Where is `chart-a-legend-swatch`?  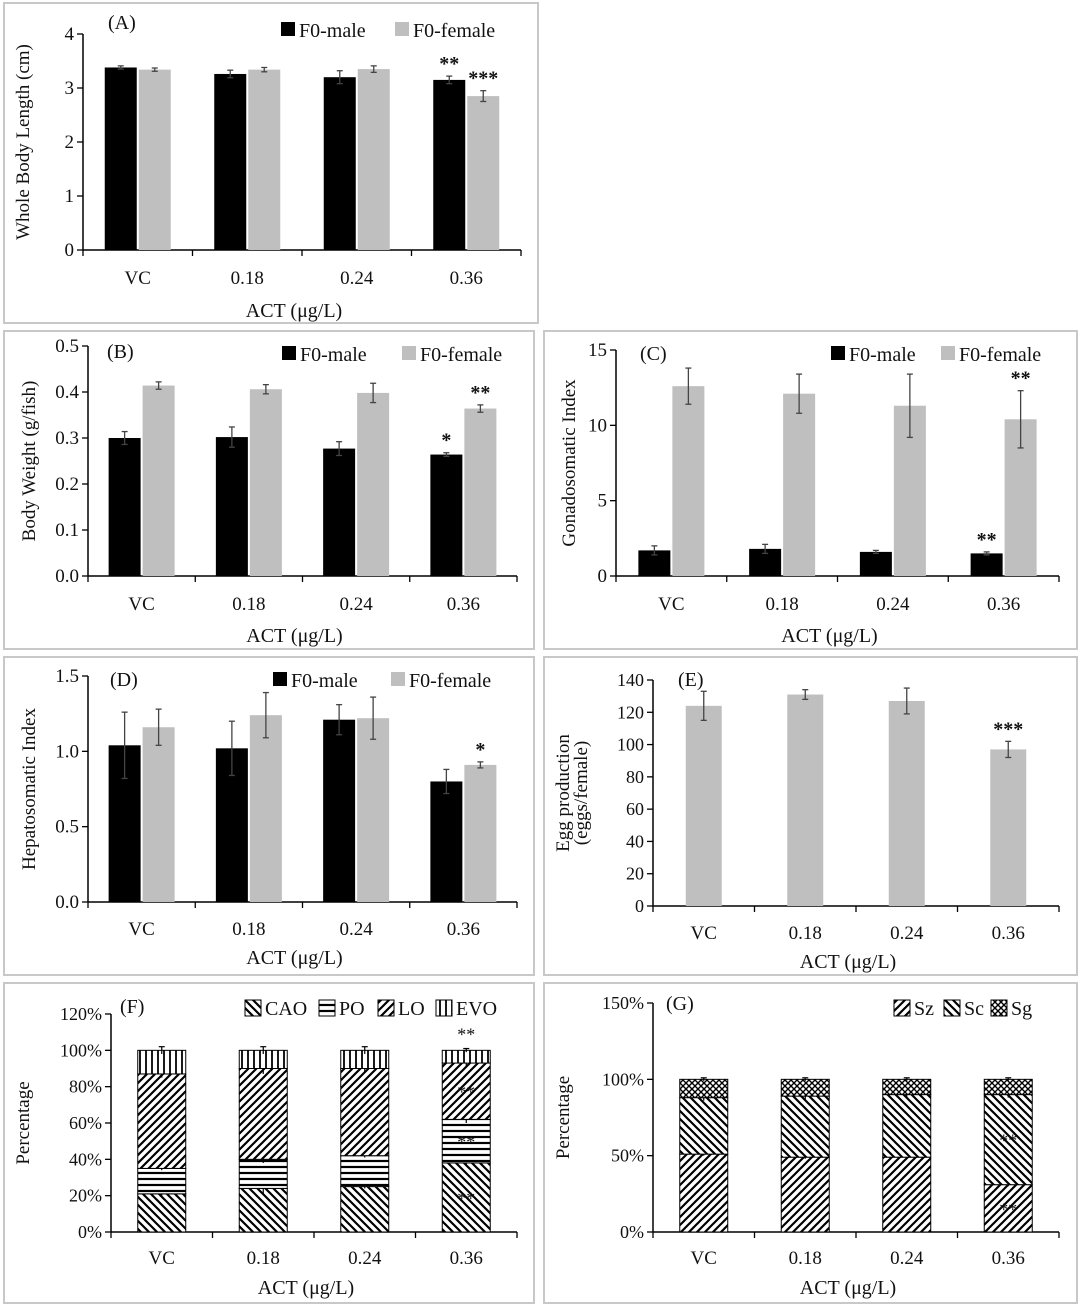 chart-a-legend-swatch is located at coordinates (402, 29).